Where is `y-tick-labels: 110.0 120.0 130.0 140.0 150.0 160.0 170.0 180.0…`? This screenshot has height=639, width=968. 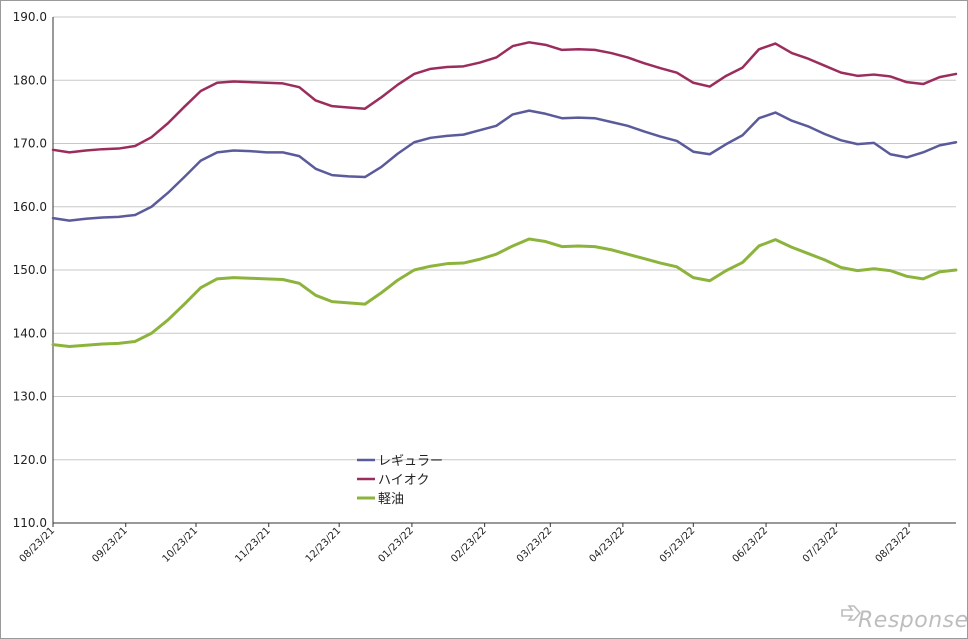 y-tick-labels: 110.0 120.0 130.0 140.0 150.0 160.0 170.0 180.0… is located at coordinates (30, 270).